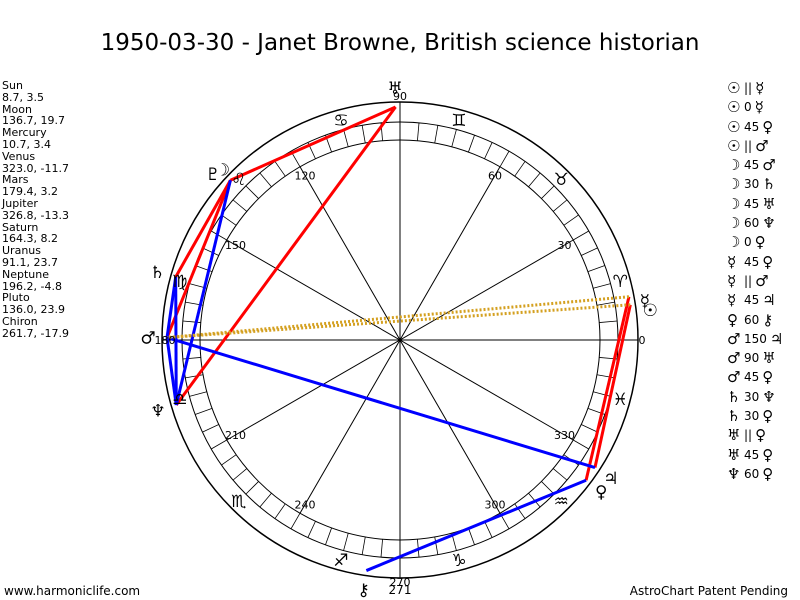 This screenshot has width=800, height=600. What do you see at coordinates (212, 175) in the screenshot?
I see `pluto-glyph: ♇` at bounding box center [212, 175].